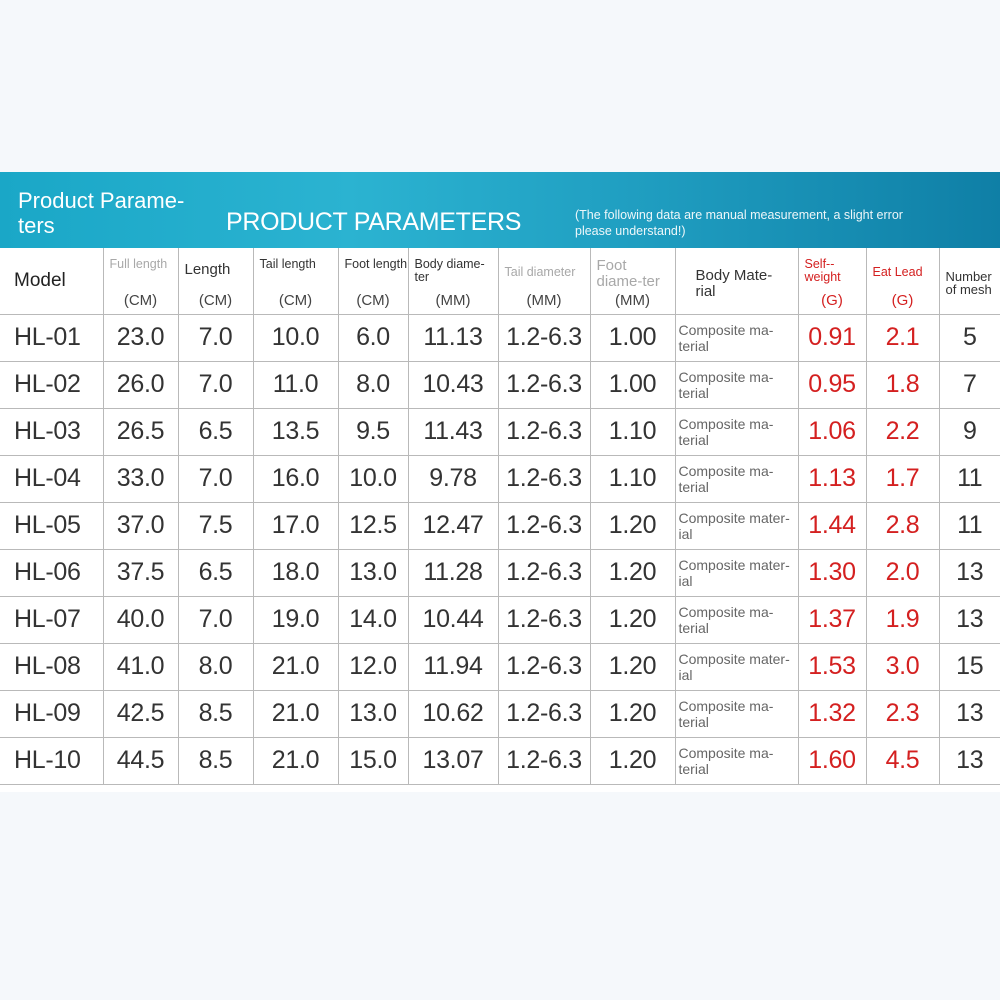  I want to click on cell-model: HL-03, so click(52, 432).